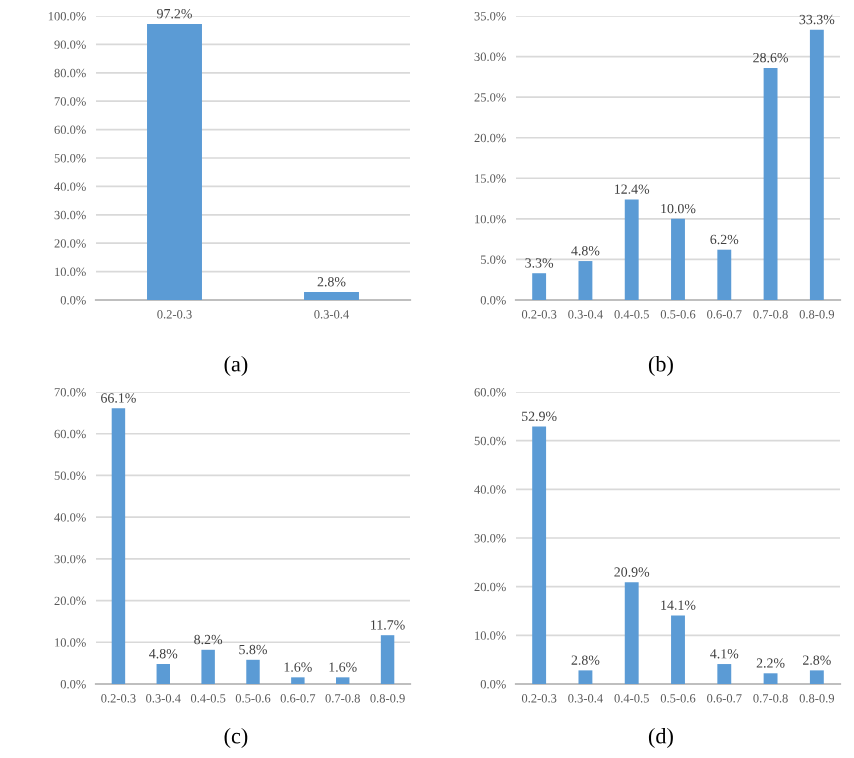 The image size is (854, 758). Describe the element at coordinates (660, 366) in the screenshot. I see `text: (b)` at that location.